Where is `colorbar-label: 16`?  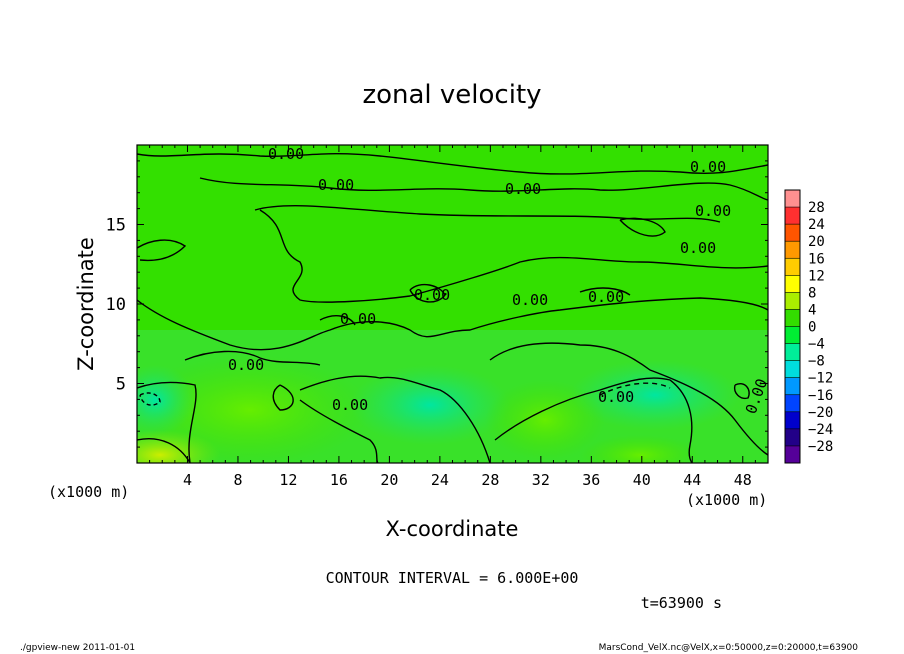
colorbar-label: 16 is located at coordinates (816, 259).